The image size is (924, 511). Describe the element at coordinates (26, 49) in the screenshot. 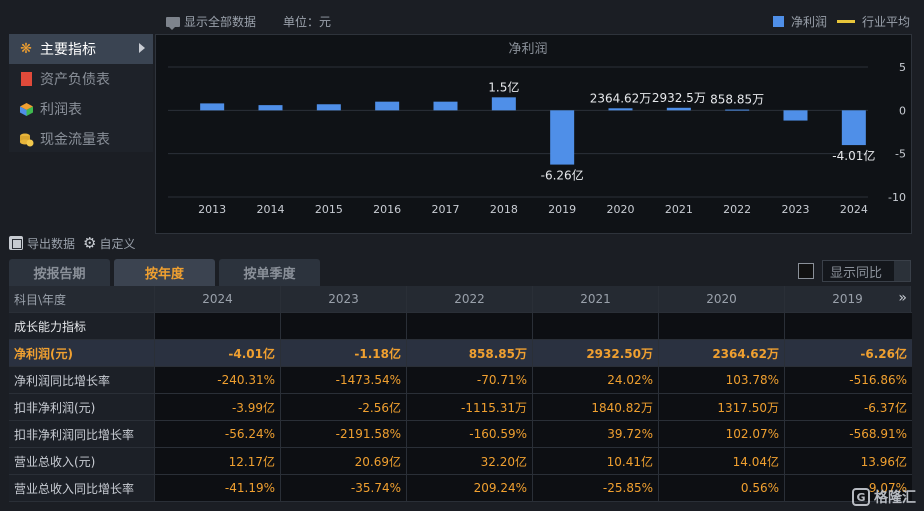

I see `snowflake-icon: ❋` at that location.